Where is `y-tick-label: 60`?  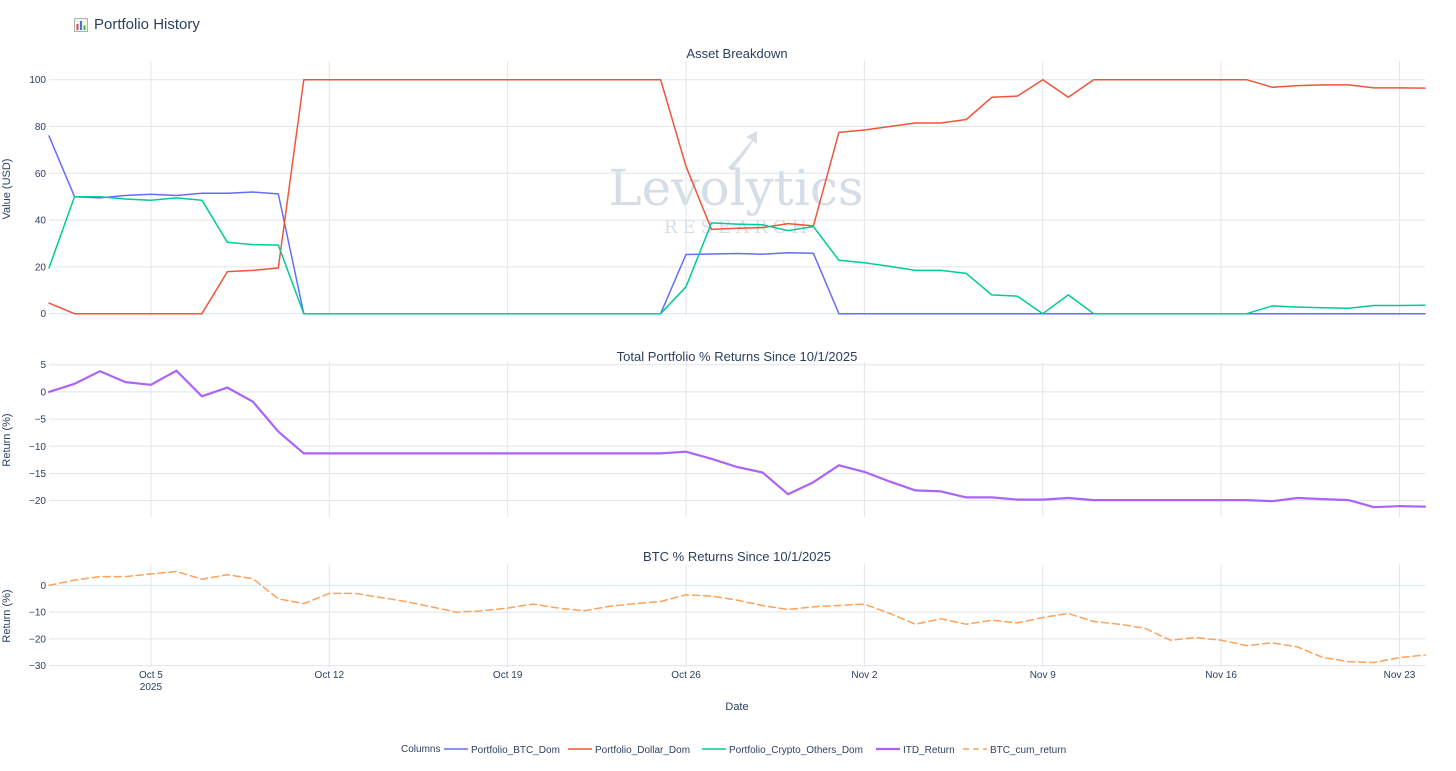
y-tick-label: 60 is located at coordinates (41, 174).